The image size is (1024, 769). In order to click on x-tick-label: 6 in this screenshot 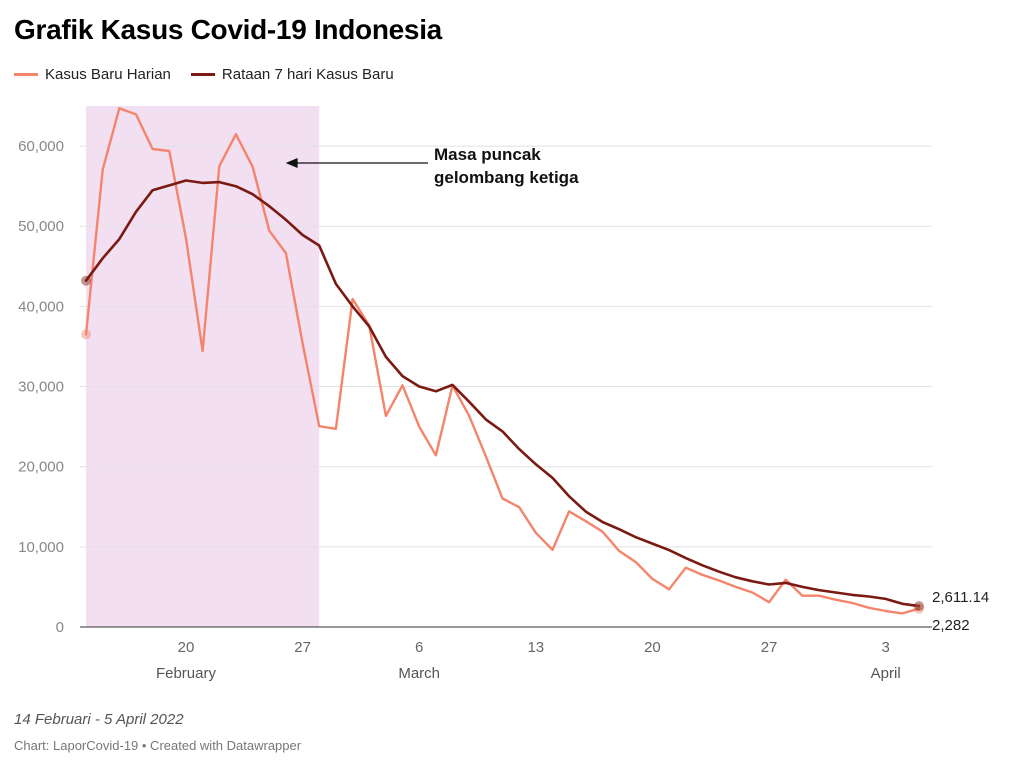, I will do `click(419, 647)`.